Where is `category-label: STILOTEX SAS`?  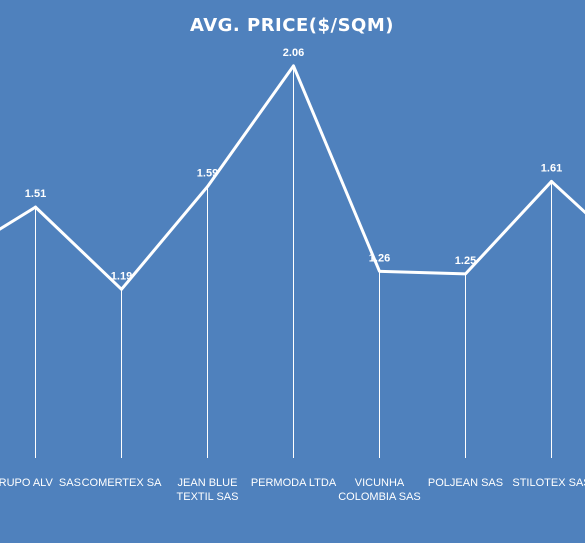
category-label: STILOTEX SAS is located at coordinates (548, 483).